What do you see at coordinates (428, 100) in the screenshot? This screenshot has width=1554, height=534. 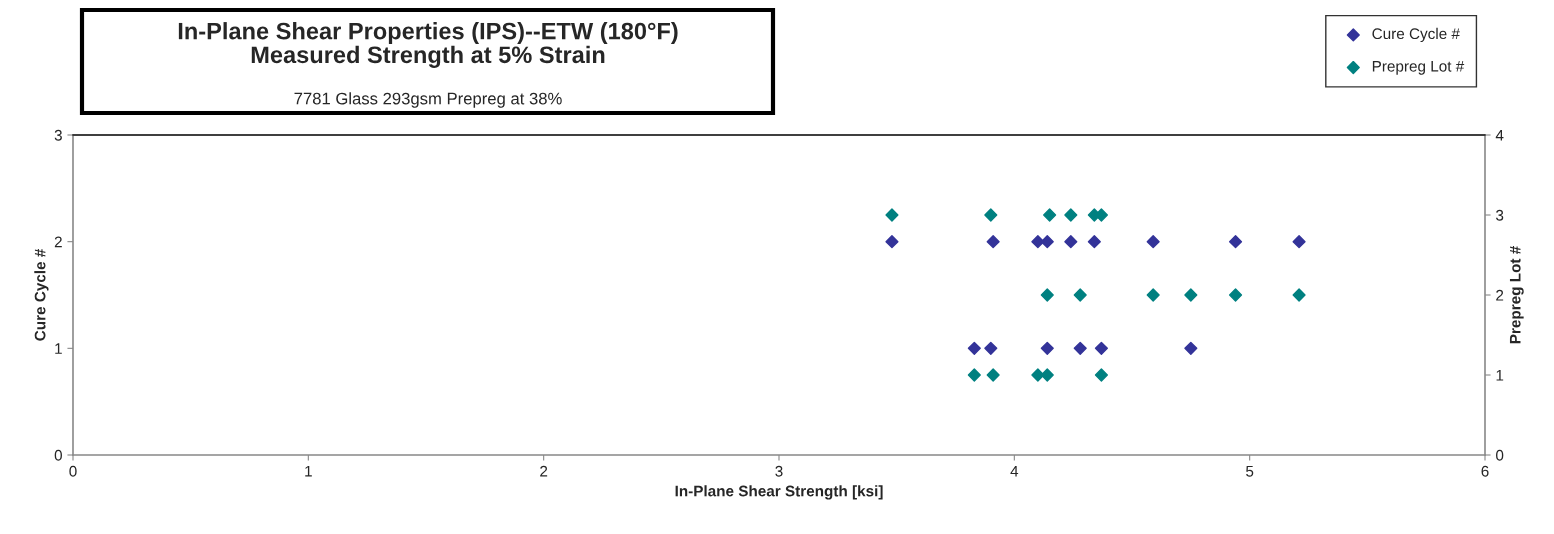 I see `chart-subtitle: 7781 Glass 293gsm Prepreg at 38%` at bounding box center [428, 100].